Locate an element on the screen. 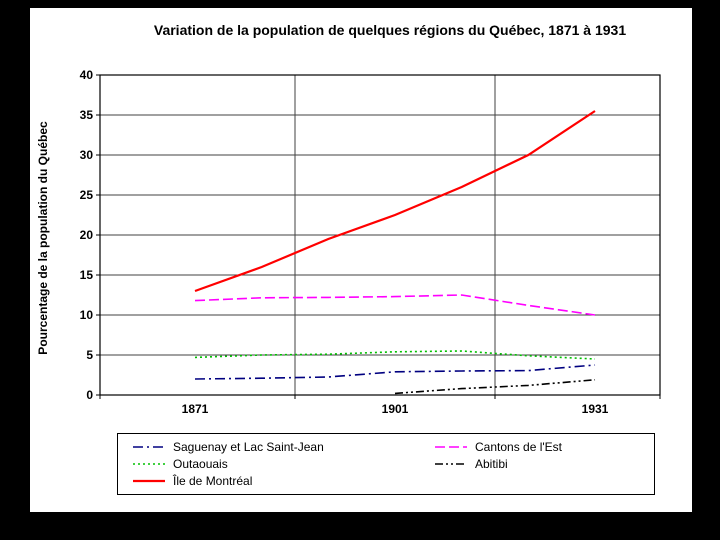  legend-item: Outaouais is located at coordinates (269, 464).